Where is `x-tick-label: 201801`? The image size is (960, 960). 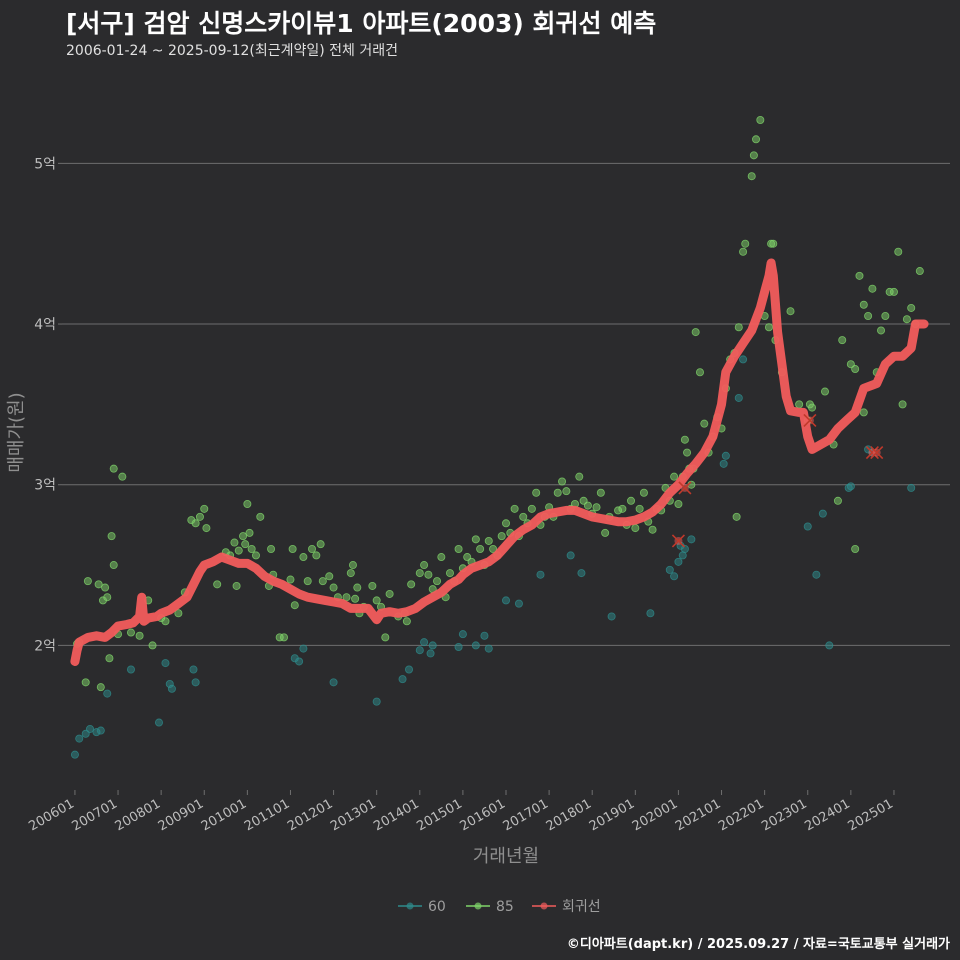
x-tick-label: 201801 is located at coordinates (569, 815).